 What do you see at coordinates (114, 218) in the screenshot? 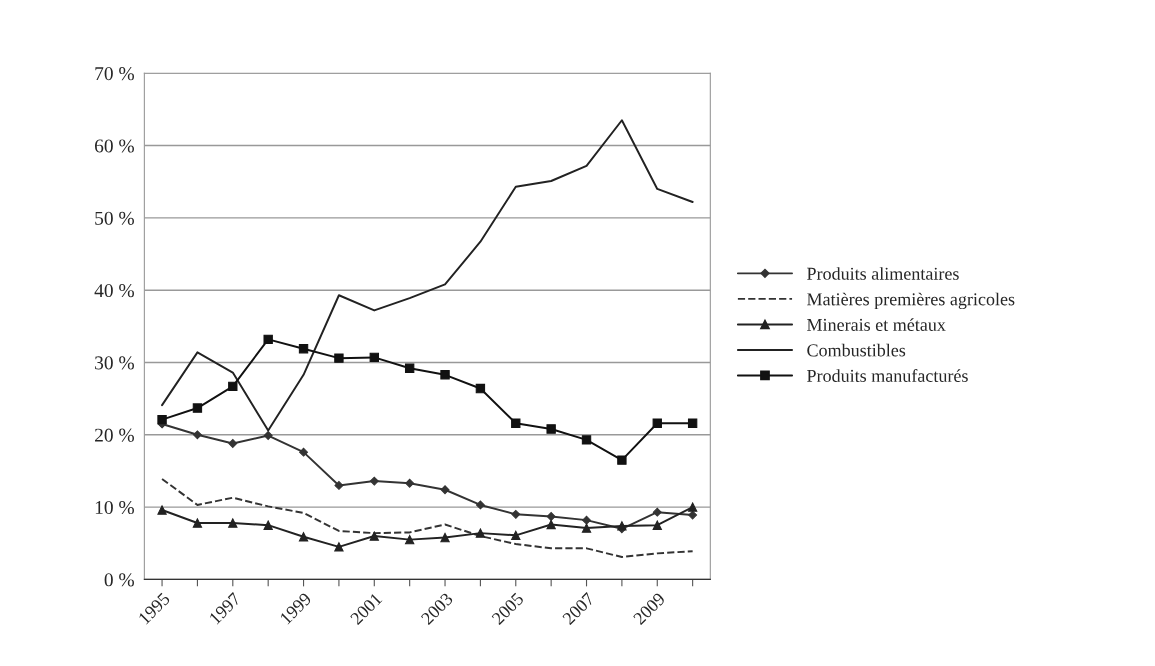
I see `y-tick-label: 50 %` at bounding box center [114, 218].